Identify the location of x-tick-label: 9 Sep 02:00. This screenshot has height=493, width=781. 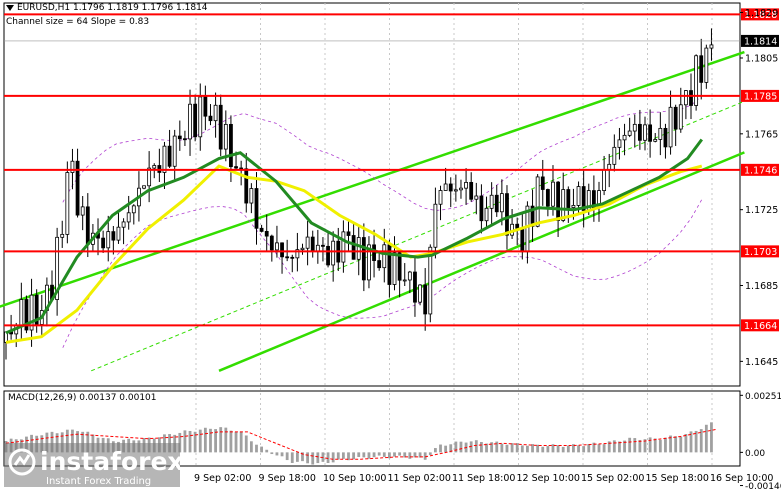
(222, 478).